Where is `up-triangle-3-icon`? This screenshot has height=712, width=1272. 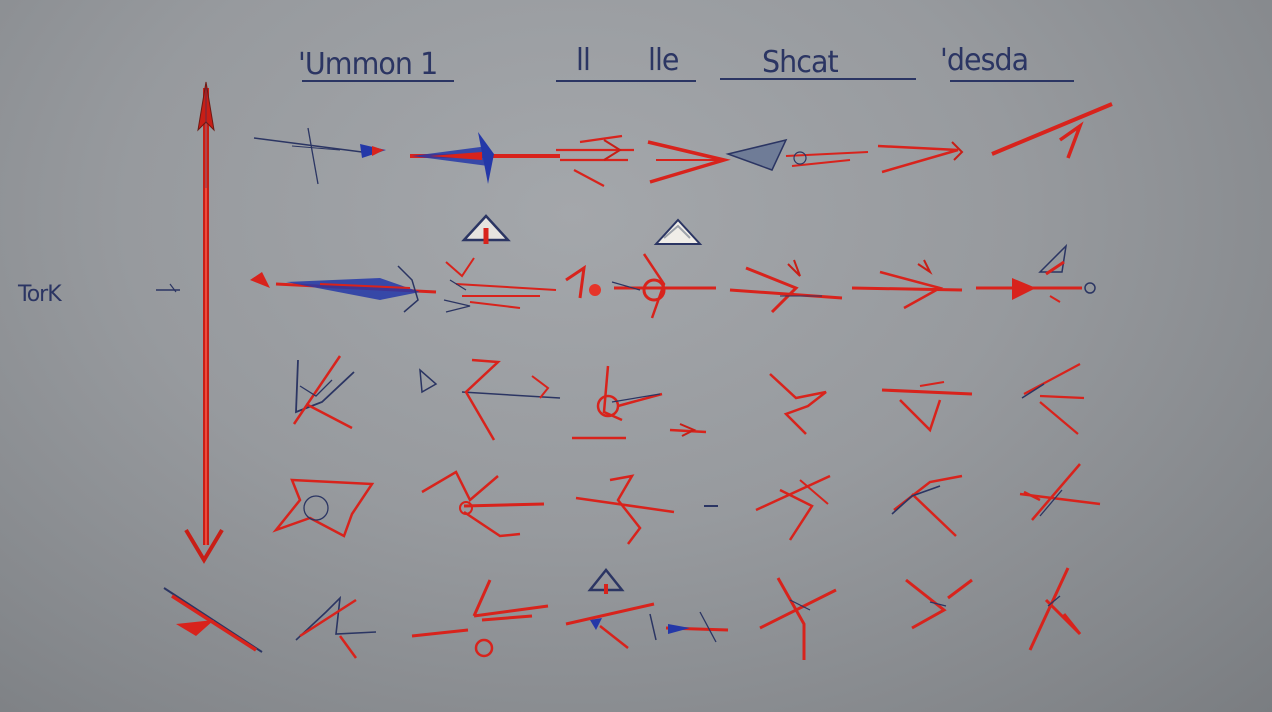
up-triangle-3-icon is located at coordinates (606, 580).